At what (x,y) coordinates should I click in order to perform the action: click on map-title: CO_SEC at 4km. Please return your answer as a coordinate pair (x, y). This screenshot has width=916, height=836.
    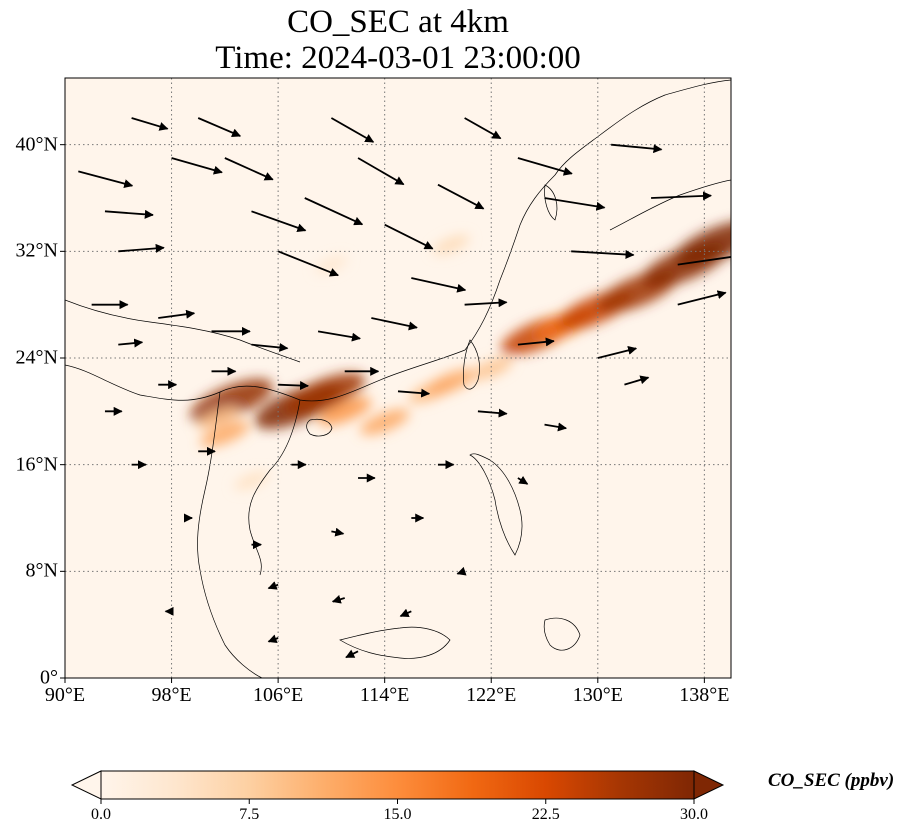
    Looking at the image, I should click on (398, 22).